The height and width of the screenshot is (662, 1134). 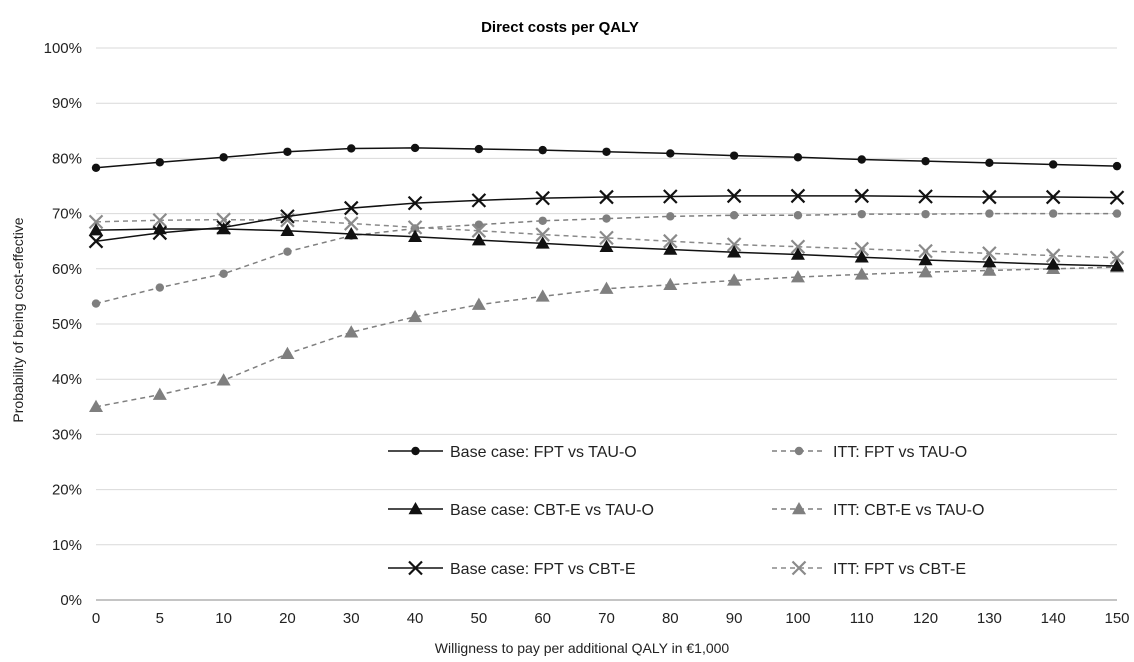 What do you see at coordinates (797, 618) in the screenshot?
I see `x-tick-label: 100` at bounding box center [797, 618].